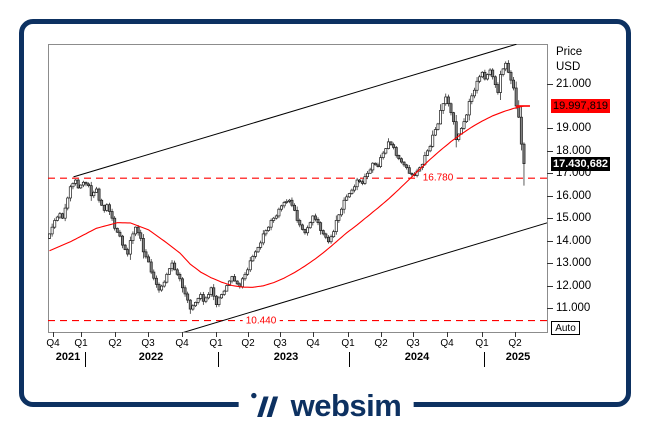  I want to click on price-tick-label: 16.000, so click(574, 195).